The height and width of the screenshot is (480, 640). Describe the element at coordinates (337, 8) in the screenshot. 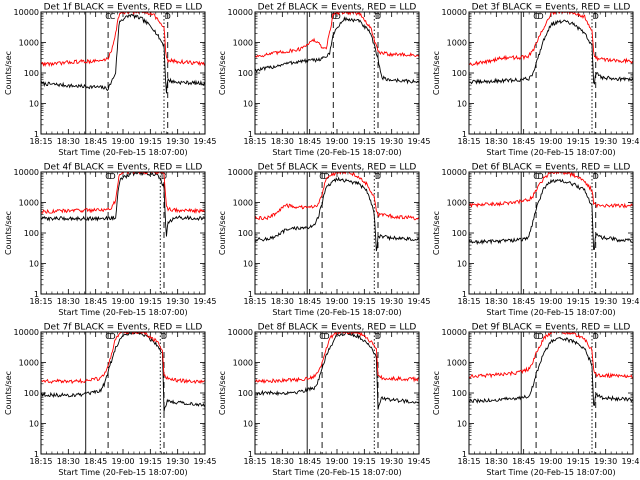

I see `chart-title: Det 2f BLACK = Events, RED = LLD` at that location.